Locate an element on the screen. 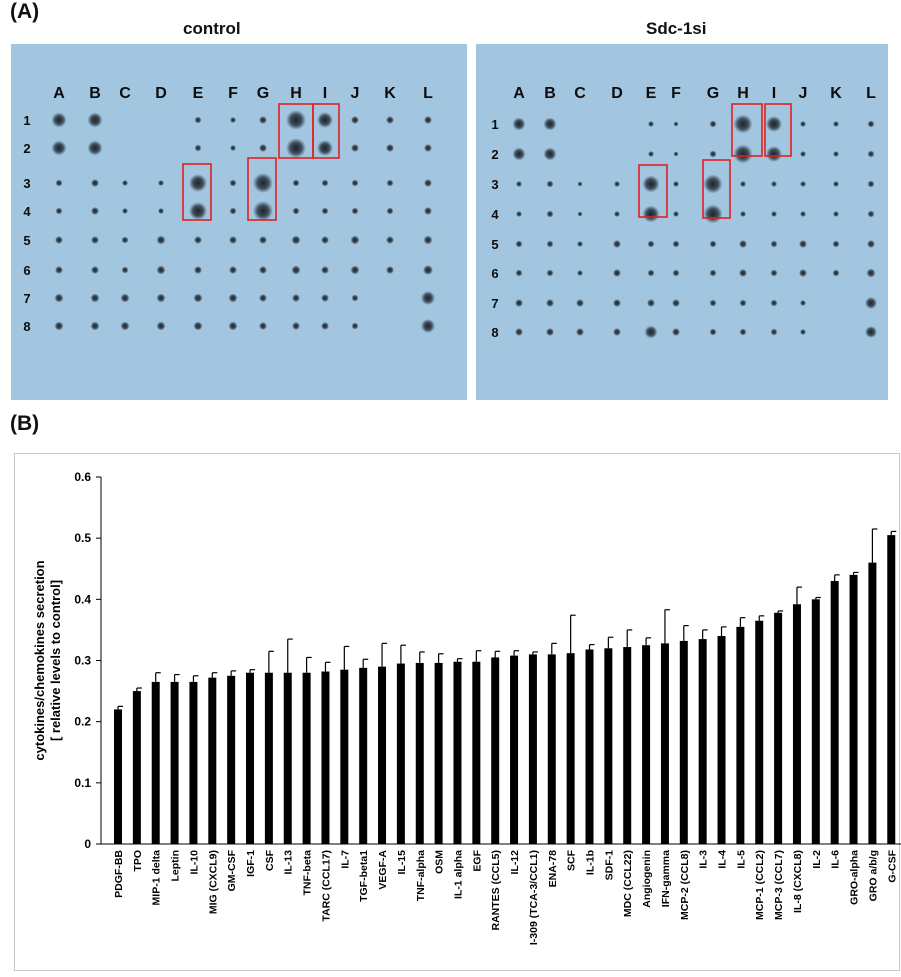  column-label: J is located at coordinates (355, 93).